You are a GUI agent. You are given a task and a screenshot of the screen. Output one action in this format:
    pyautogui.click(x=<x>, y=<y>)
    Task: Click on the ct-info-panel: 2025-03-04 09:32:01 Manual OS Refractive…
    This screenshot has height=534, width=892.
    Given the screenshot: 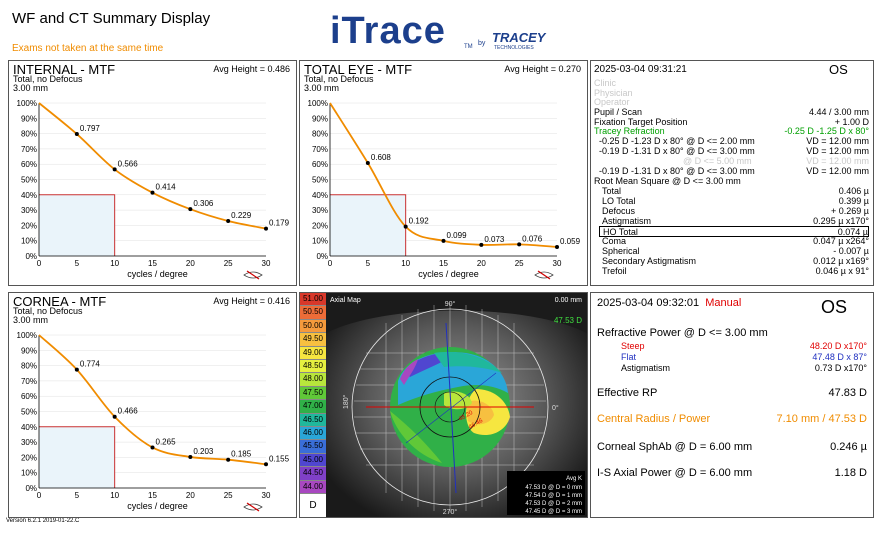 What is the action you would take?
    pyautogui.click(x=732, y=405)
    